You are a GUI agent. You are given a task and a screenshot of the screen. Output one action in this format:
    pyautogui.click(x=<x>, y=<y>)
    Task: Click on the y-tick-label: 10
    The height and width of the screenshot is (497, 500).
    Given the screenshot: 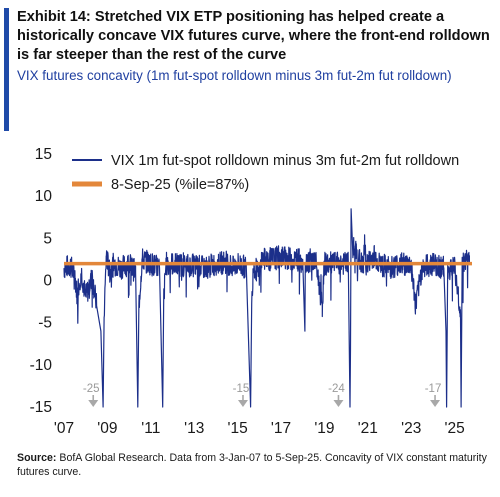 What is the action you would take?
    pyautogui.click(x=44, y=196)
    